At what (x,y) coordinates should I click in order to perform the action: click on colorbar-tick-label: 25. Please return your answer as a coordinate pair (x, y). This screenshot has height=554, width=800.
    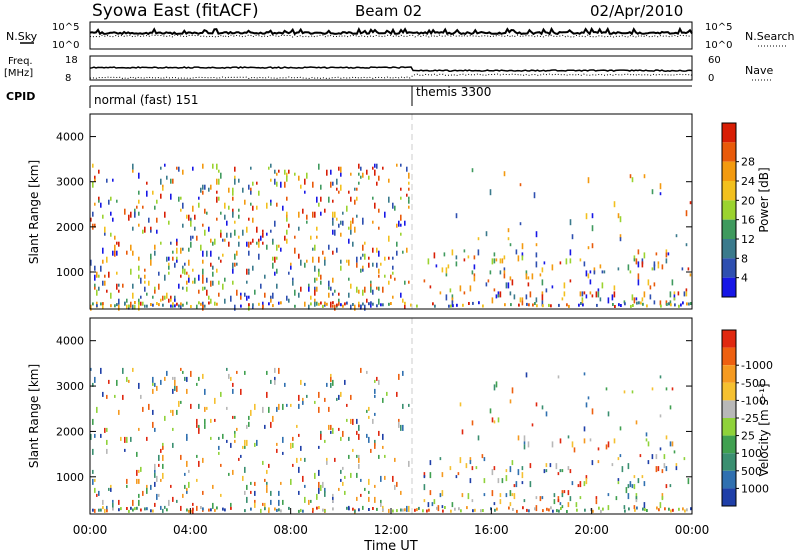
    Looking at the image, I should click on (748, 436).